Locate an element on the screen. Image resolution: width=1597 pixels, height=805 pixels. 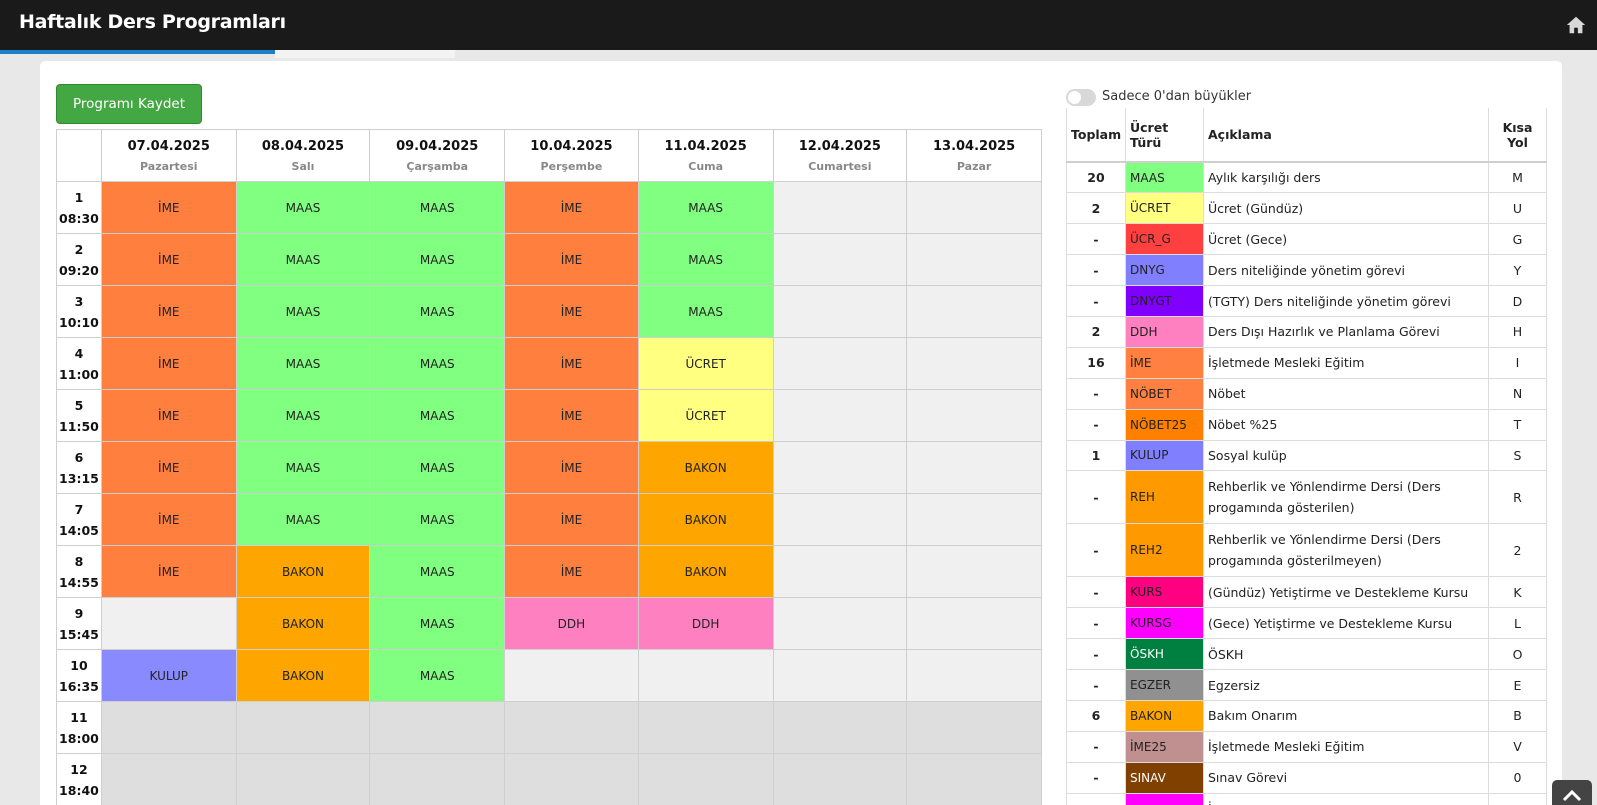
legend-row: - NÖBET25 Nöbet %25 T is located at coordinates (1306, 425).